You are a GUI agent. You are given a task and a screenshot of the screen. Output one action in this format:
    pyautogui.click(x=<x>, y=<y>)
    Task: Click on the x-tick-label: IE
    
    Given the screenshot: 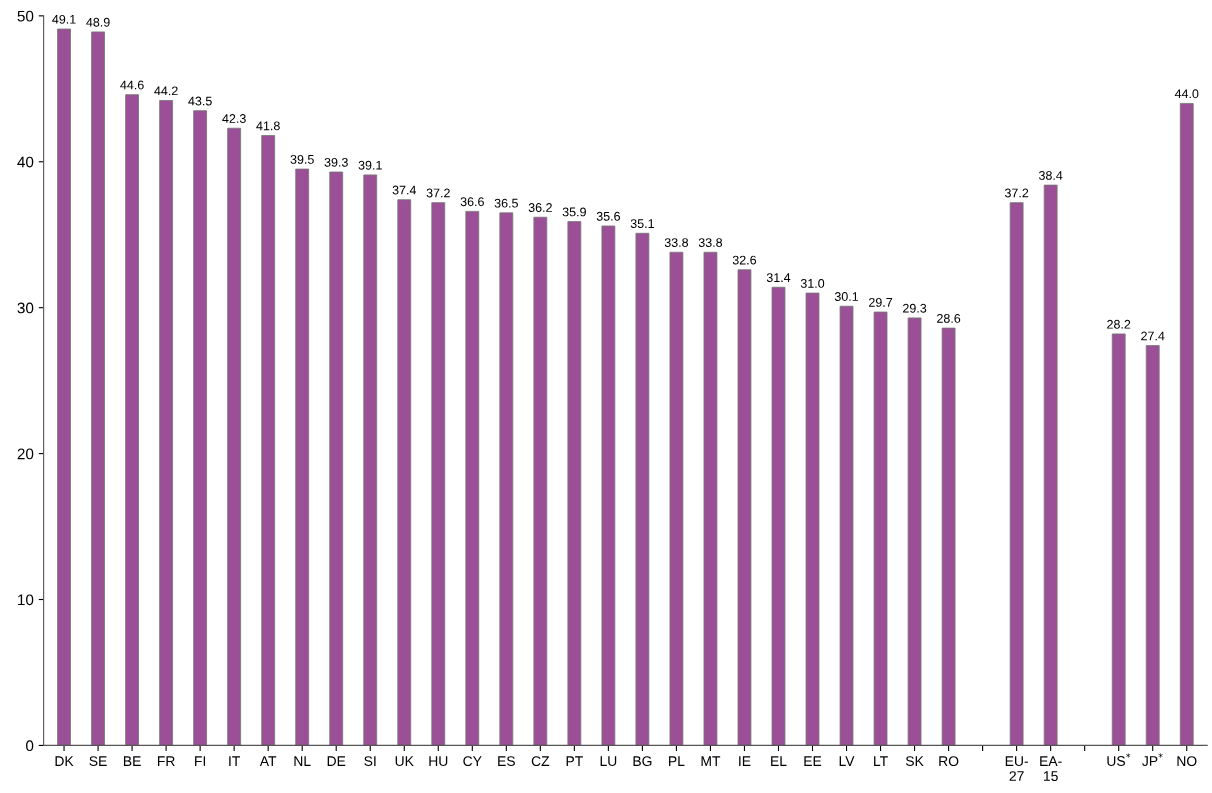 What is the action you would take?
    pyautogui.click(x=745, y=761)
    